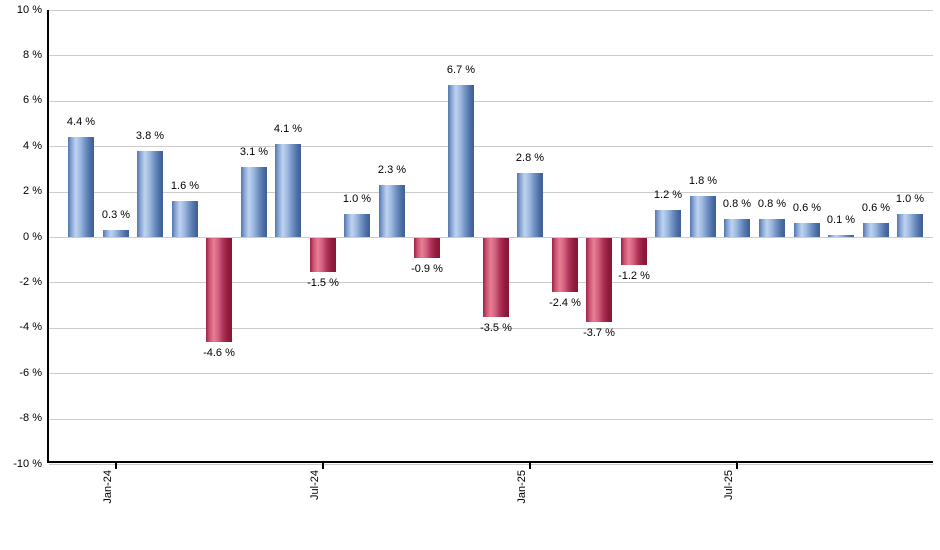 The height and width of the screenshot is (550, 940). Describe the element at coordinates (496, 328) in the screenshot. I see `bar-value-label: -3.5 %` at that location.